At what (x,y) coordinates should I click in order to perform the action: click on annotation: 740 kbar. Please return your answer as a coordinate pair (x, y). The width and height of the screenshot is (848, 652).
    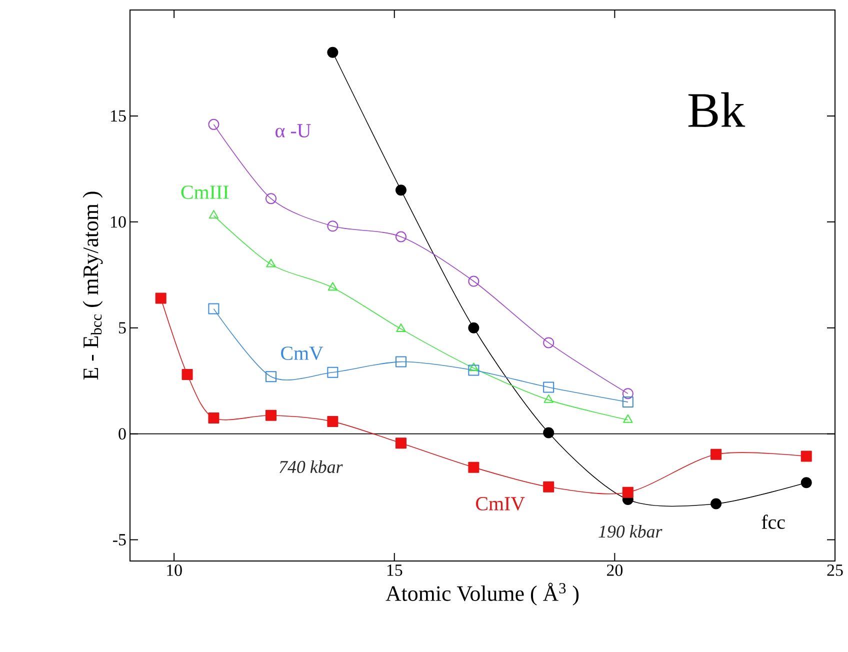
    Looking at the image, I should click on (311, 467).